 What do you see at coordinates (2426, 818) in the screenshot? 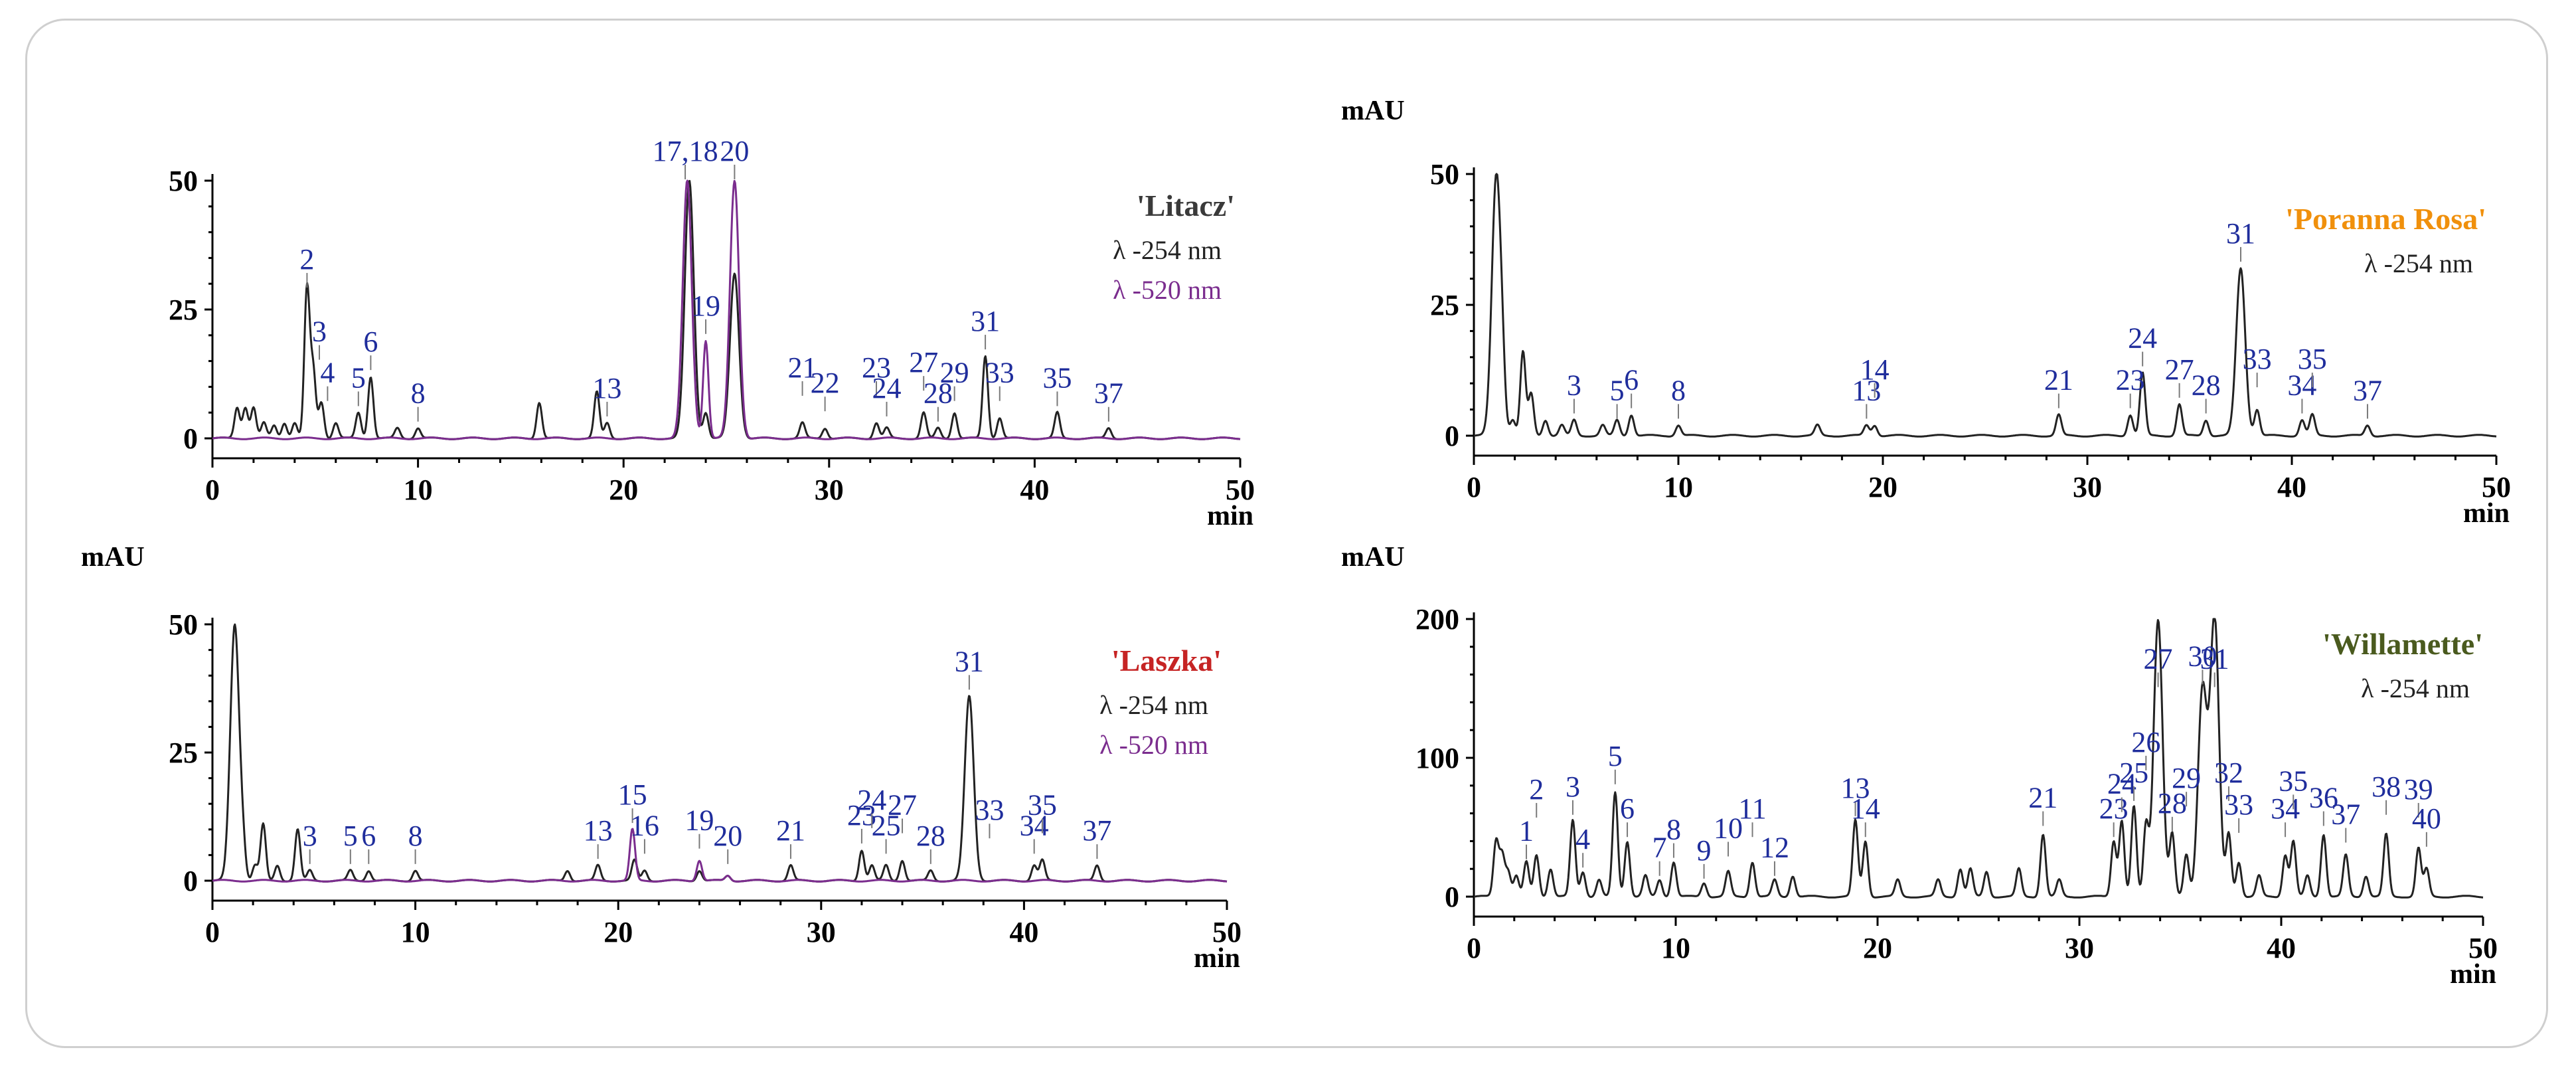
I see `peak-label: 40` at bounding box center [2426, 818].